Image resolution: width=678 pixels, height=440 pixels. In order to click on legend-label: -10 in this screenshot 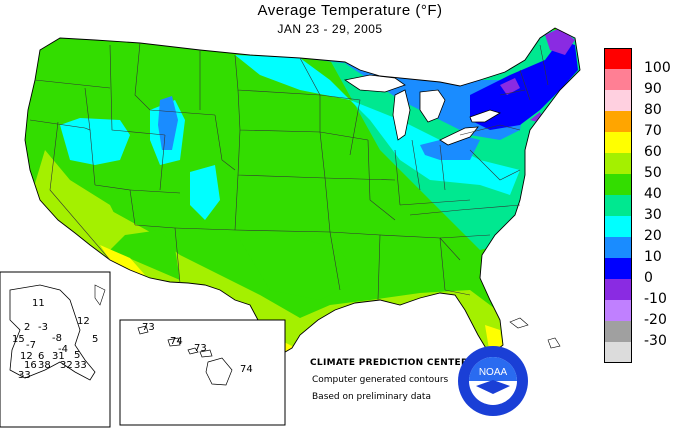, I will do `click(655, 299)`.